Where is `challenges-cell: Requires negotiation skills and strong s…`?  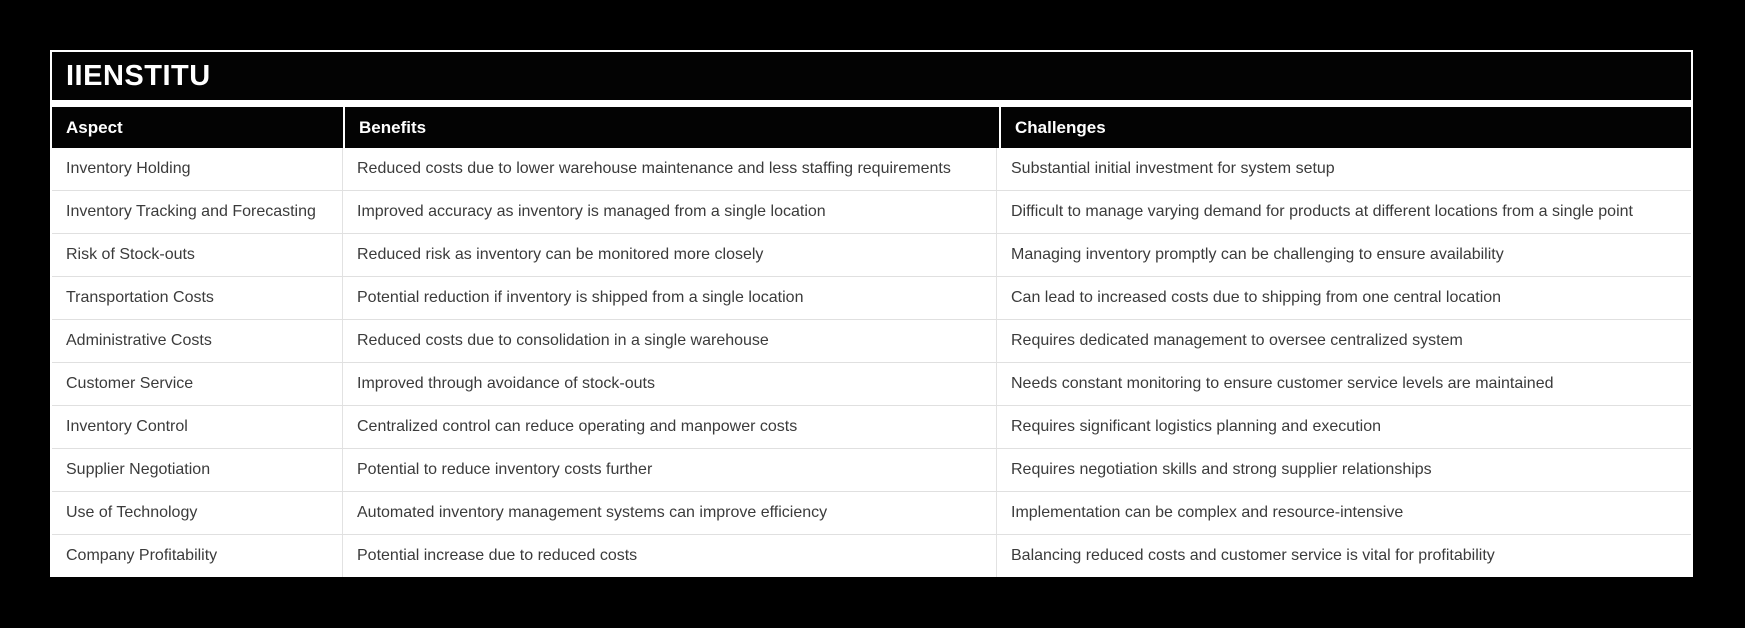
challenges-cell: Requires negotiation skills and strong s… is located at coordinates (1221, 469).